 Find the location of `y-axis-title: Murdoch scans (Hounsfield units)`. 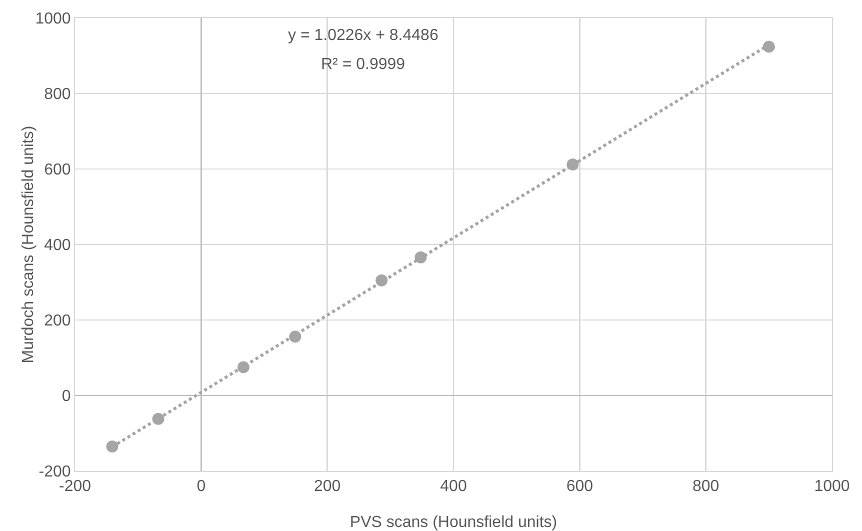

y-axis-title: Murdoch scans (Hounsfield units) is located at coordinates (28, 245).